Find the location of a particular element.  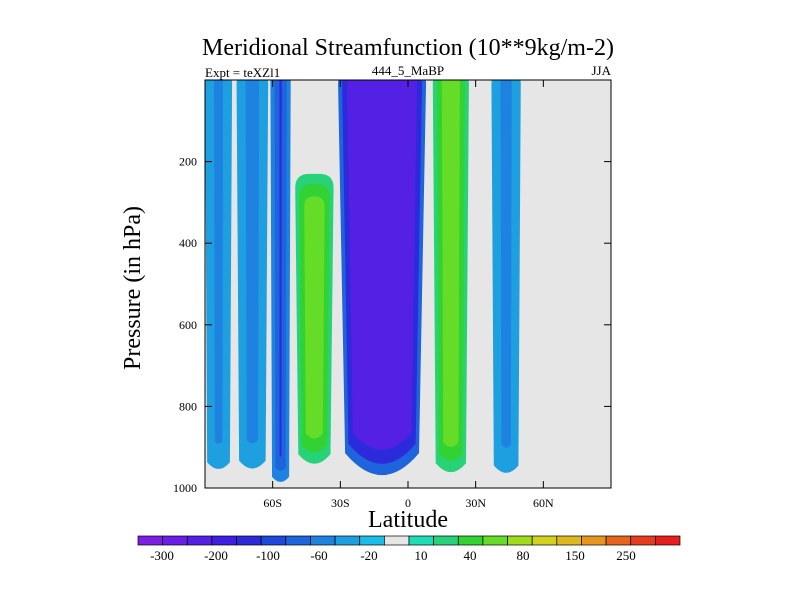

colorbar: -300 -200 -100 -60 -20 10 40 80 150 250 is located at coordinates (409, 549).